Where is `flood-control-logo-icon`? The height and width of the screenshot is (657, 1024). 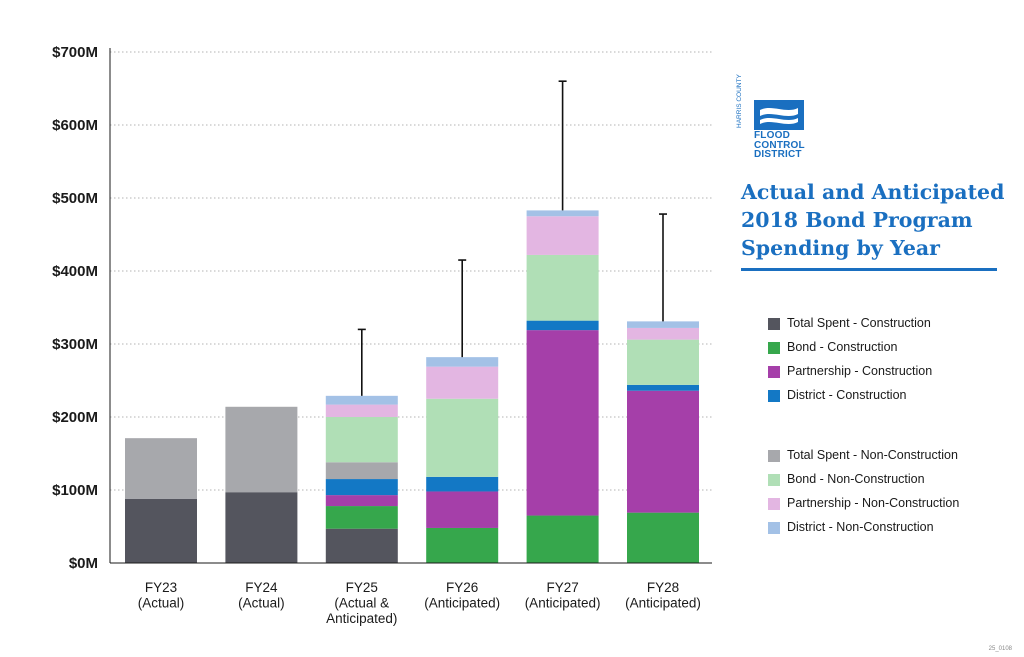
flood-control-logo-icon is located at coordinates (773, 135).